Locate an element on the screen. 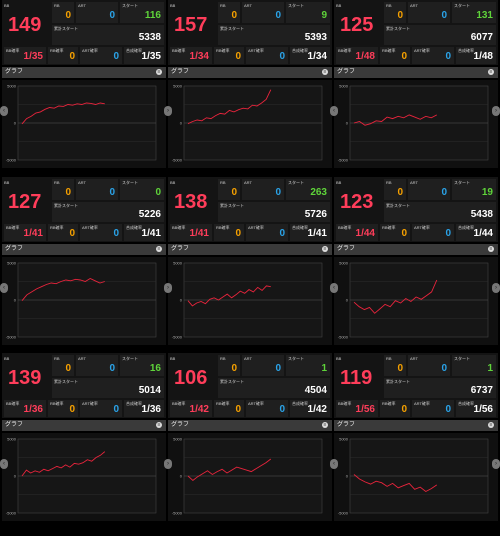 Image resolution: width=500 pixels, height=536 pixels. y-tick-label: -5000 is located at coordinates (343, 513).